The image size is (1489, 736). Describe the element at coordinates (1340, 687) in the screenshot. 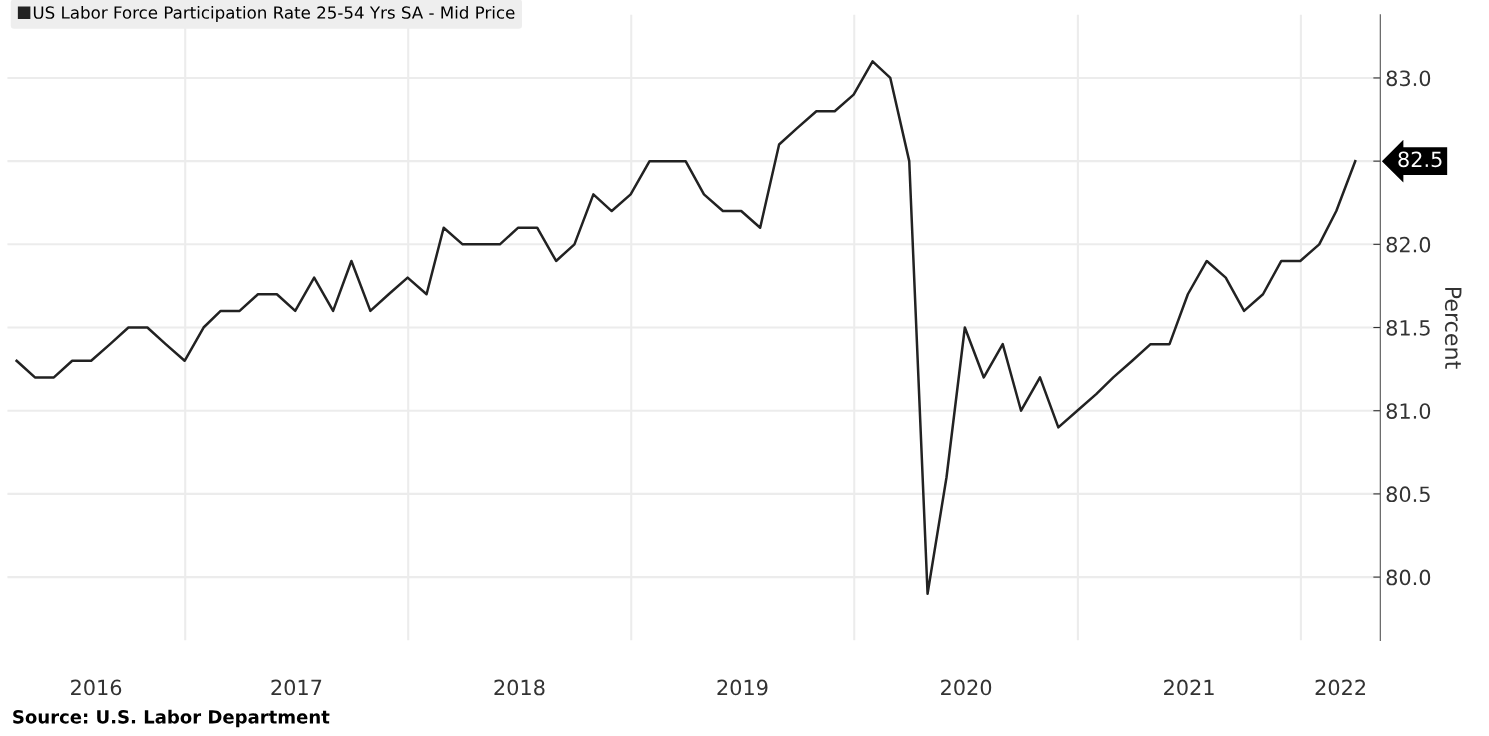

I see `x-tick-label: 2022` at that location.